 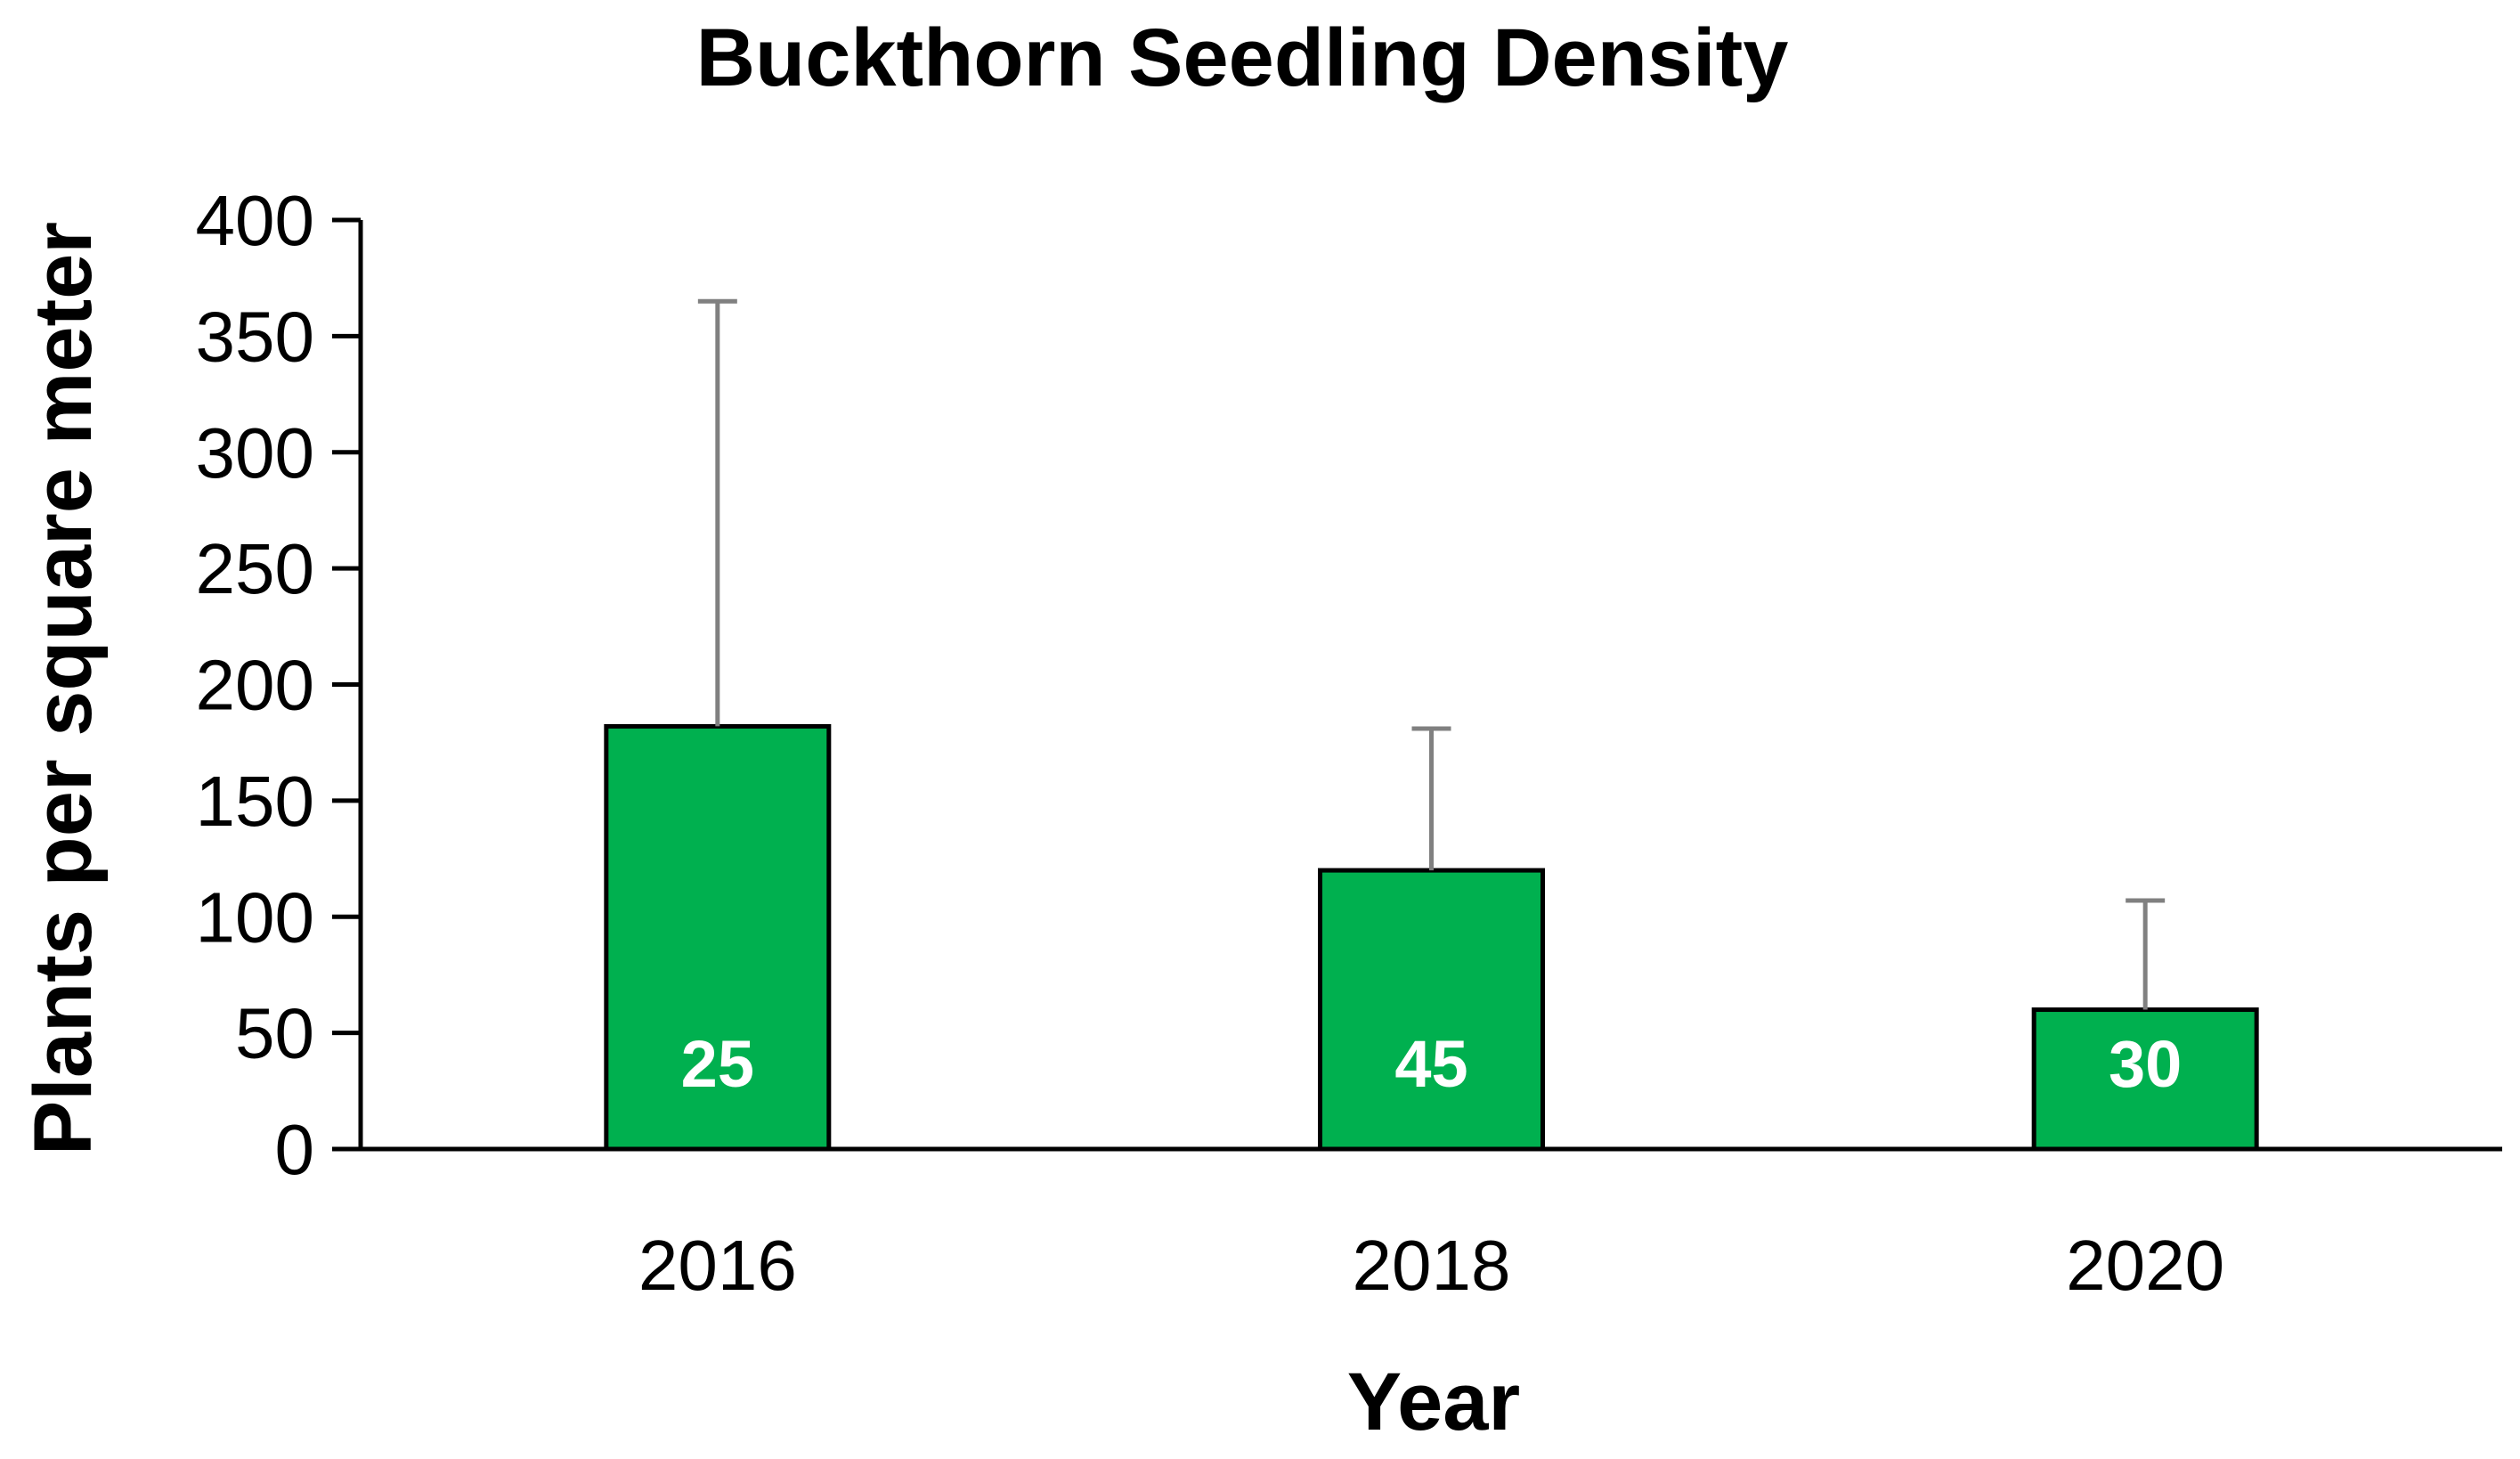 What do you see at coordinates (255, 802) in the screenshot?
I see `y-tick-label: 150` at bounding box center [255, 802].